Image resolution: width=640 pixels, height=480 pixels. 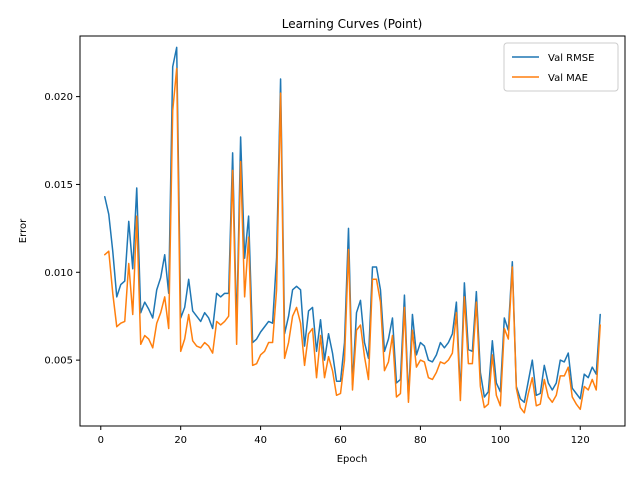 What do you see at coordinates (62, 229) in the screenshot?
I see `y-axis: 0.005 0.010 0.015 0.020` at bounding box center [62, 229].